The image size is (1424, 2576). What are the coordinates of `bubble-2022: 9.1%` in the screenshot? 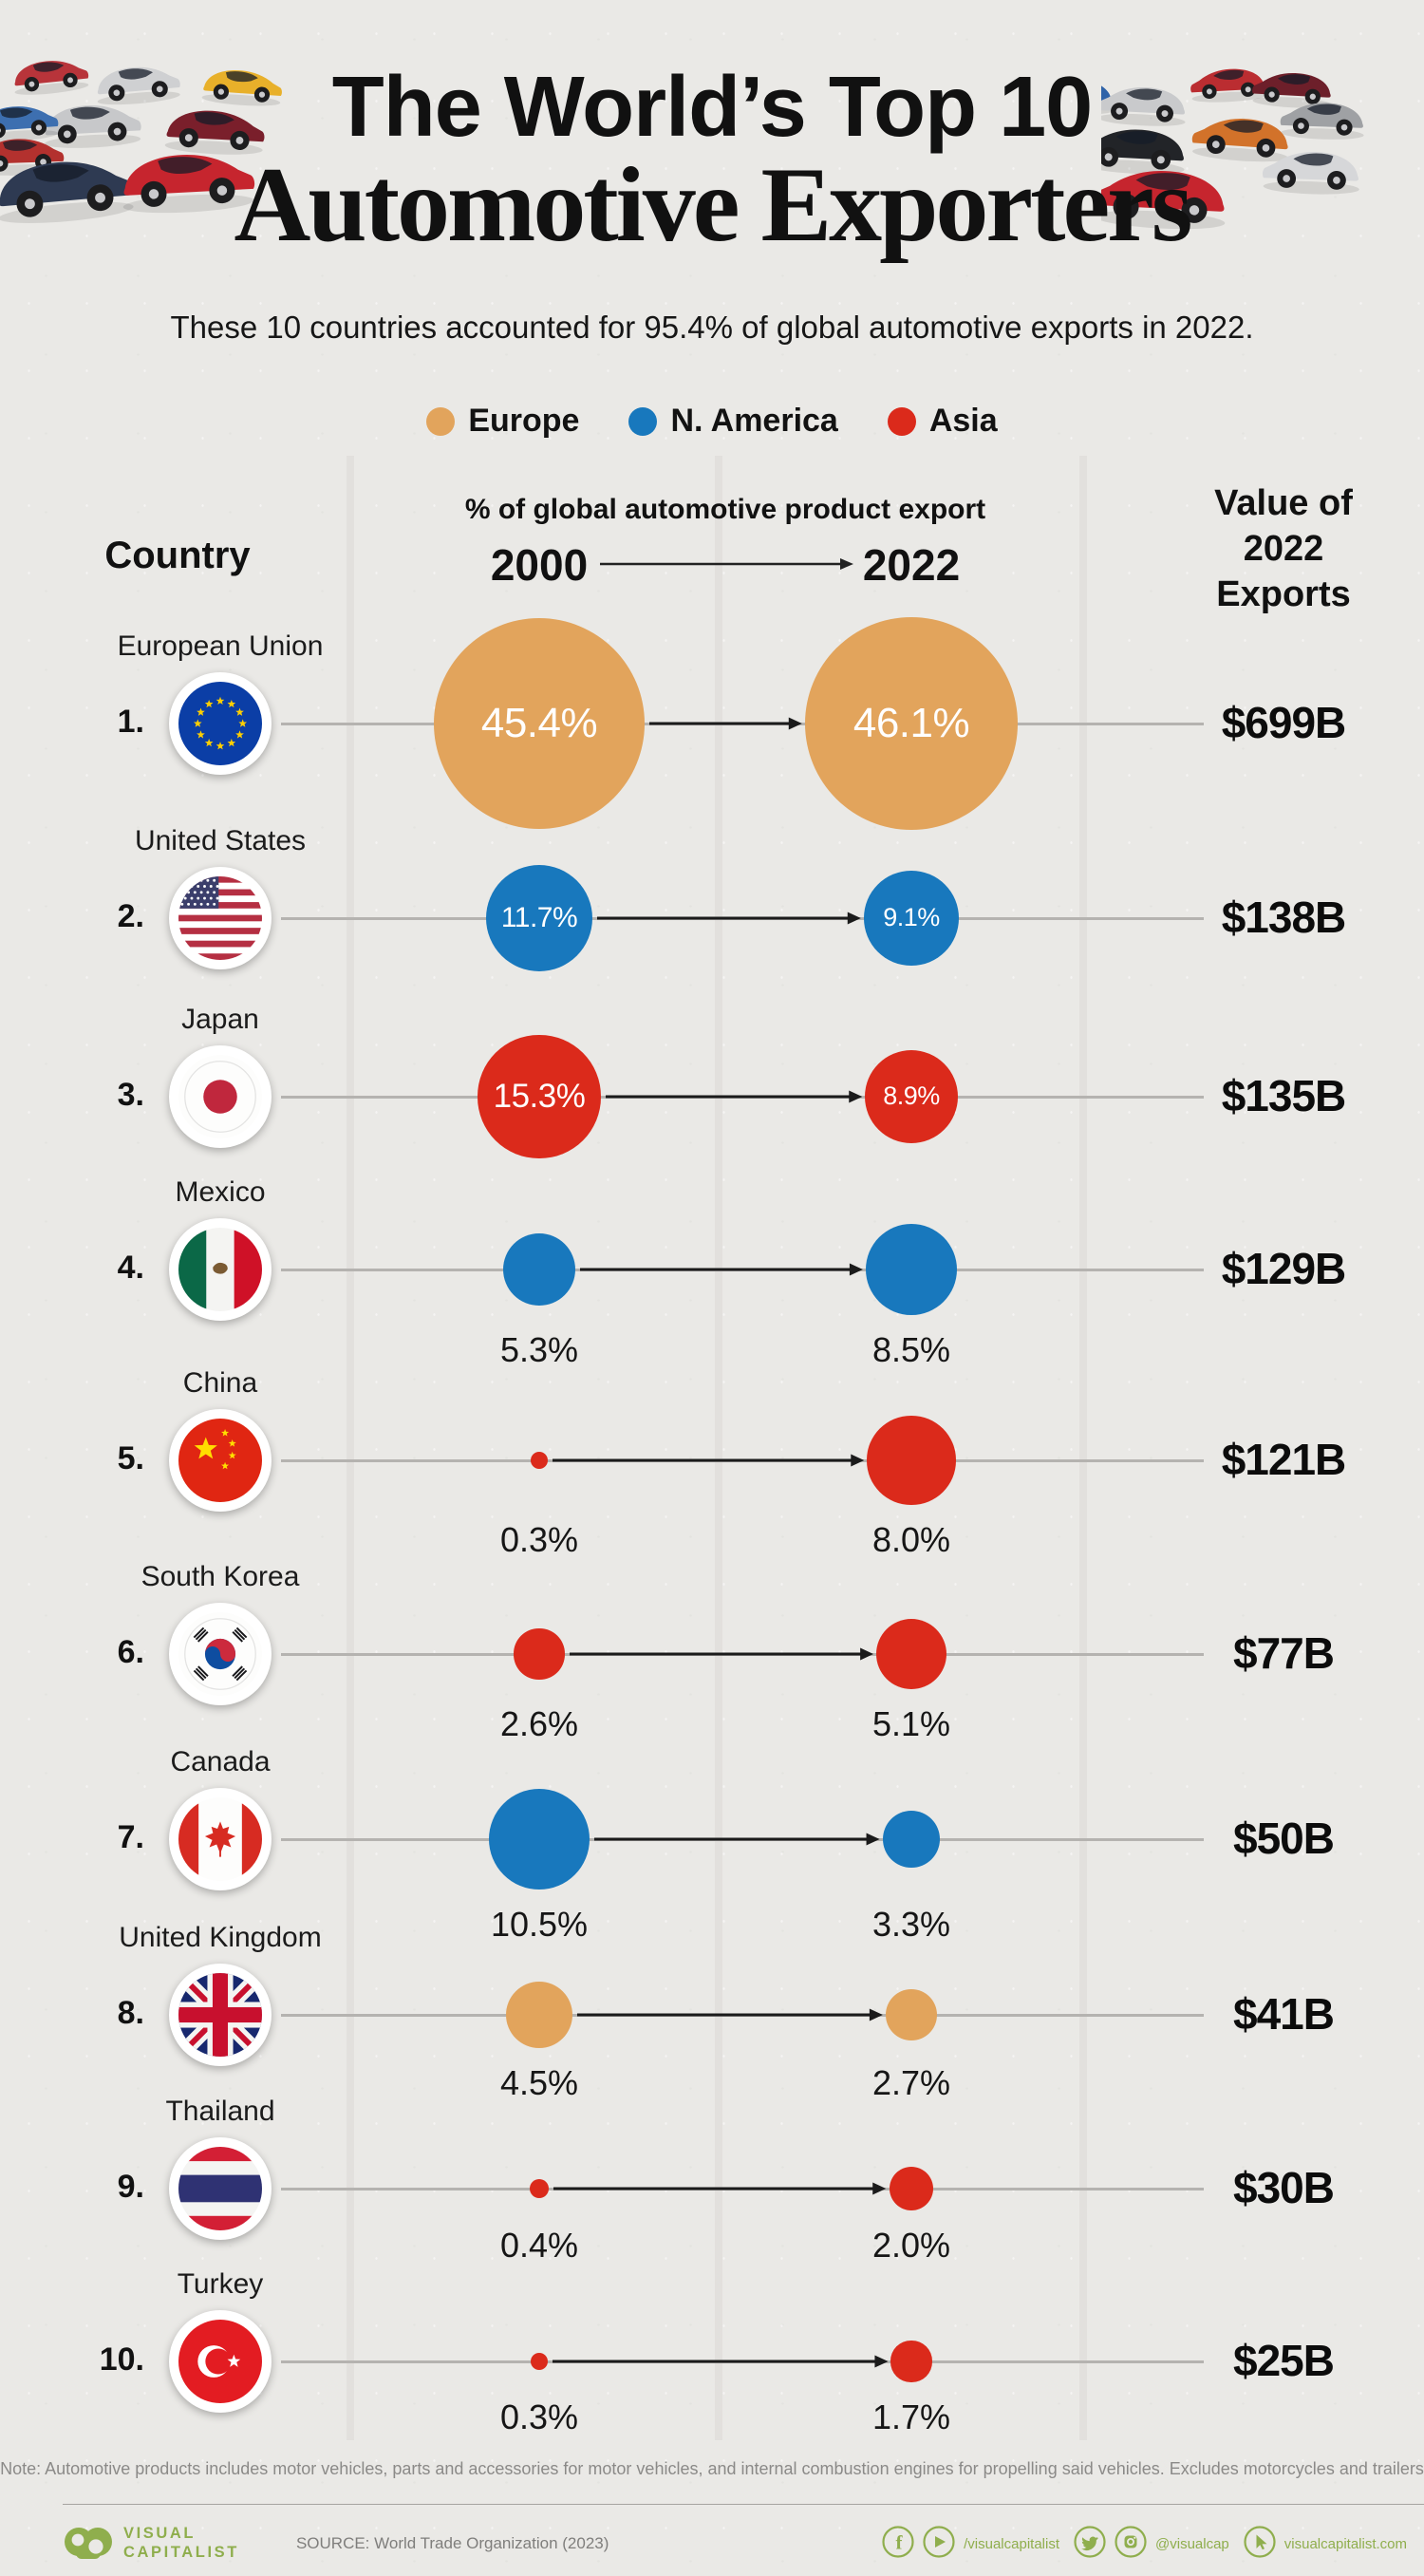 It's located at (912, 918).